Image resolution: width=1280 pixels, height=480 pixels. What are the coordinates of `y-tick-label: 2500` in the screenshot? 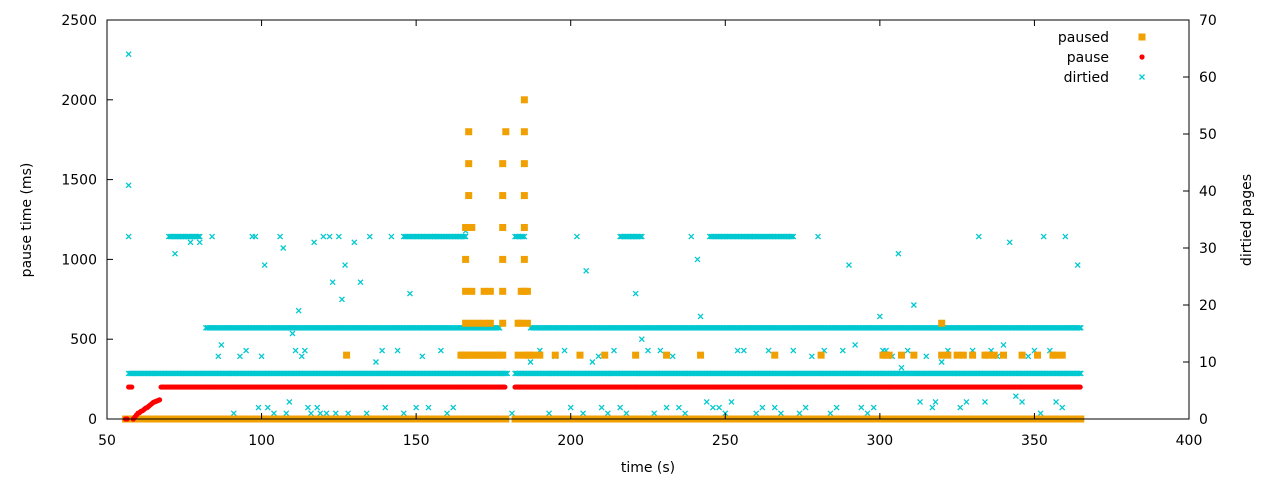 It's located at (79, 21).